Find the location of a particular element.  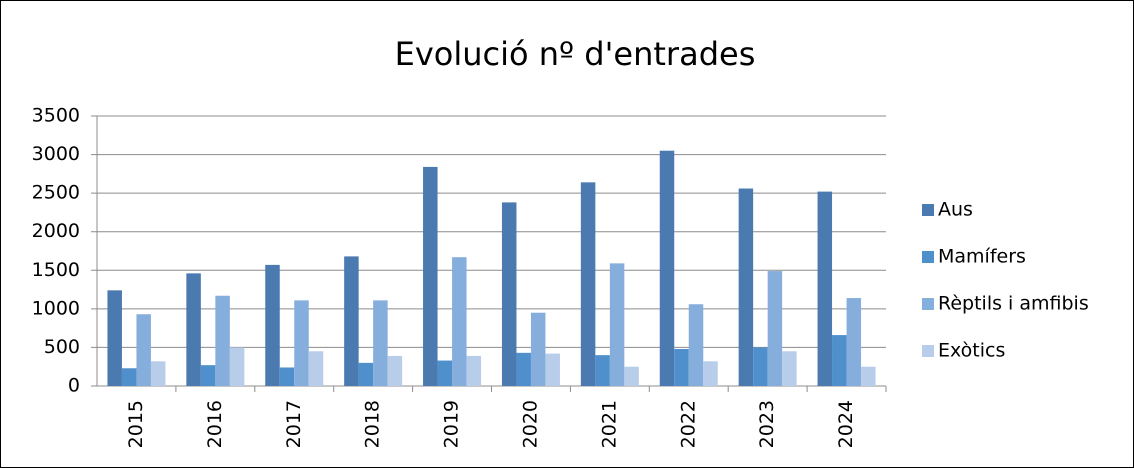

y-tick-label: 2000 is located at coordinates (56, 231).